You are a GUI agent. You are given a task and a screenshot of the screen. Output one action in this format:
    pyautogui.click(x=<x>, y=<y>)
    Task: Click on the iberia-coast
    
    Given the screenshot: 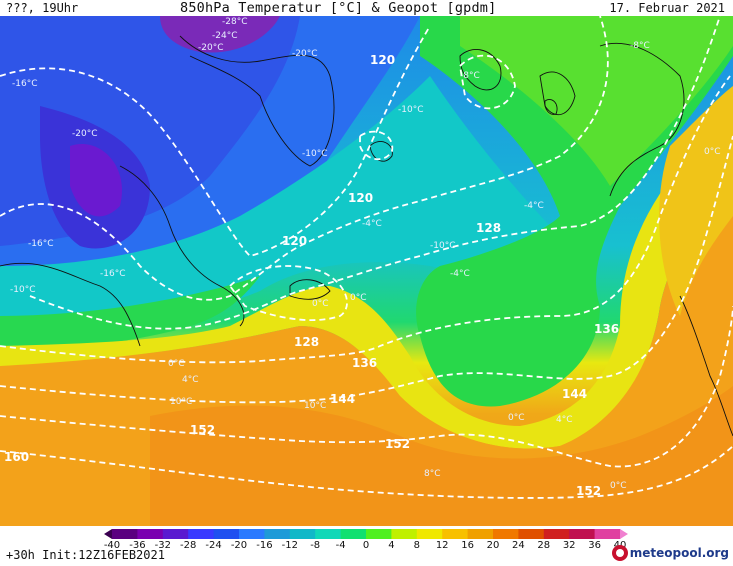 What is the action you would take?
    pyautogui.click(x=706, y=366)
    